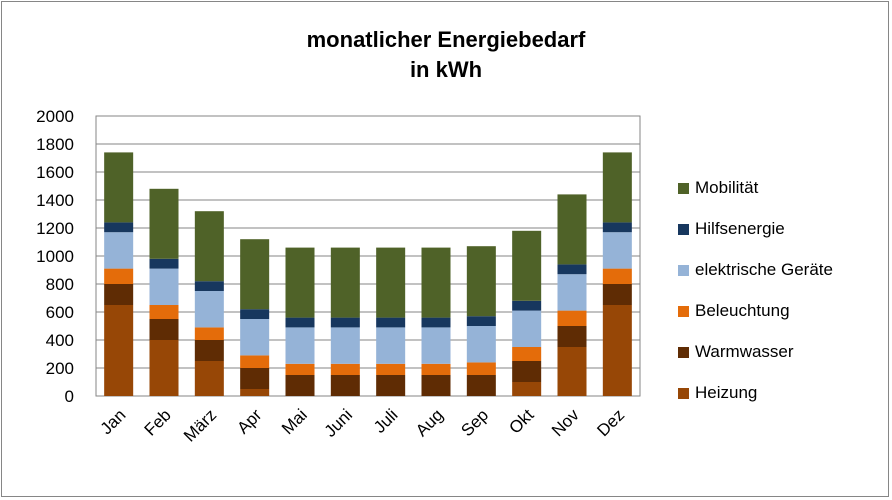  I want to click on legend-item: Warmwasser, so click(736, 352).